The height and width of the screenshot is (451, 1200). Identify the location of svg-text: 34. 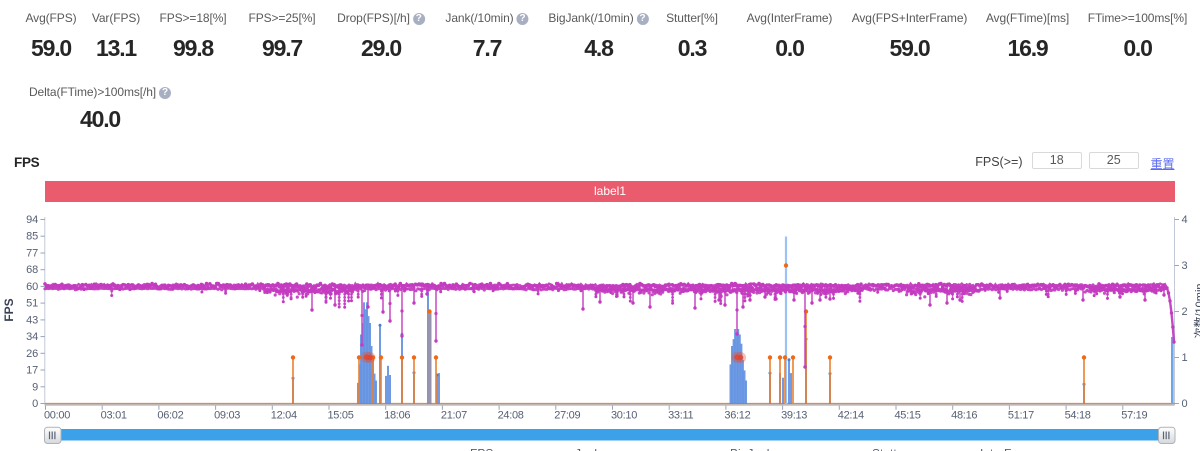
(32, 337).